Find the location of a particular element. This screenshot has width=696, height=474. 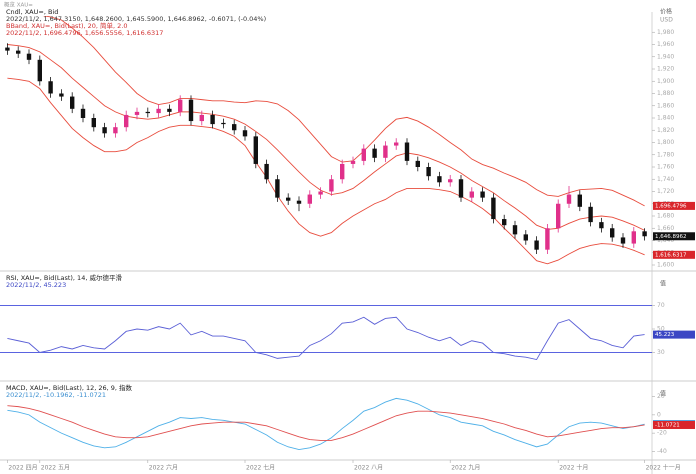

y-tick-label: 1,740 is located at coordinates (665, 179).